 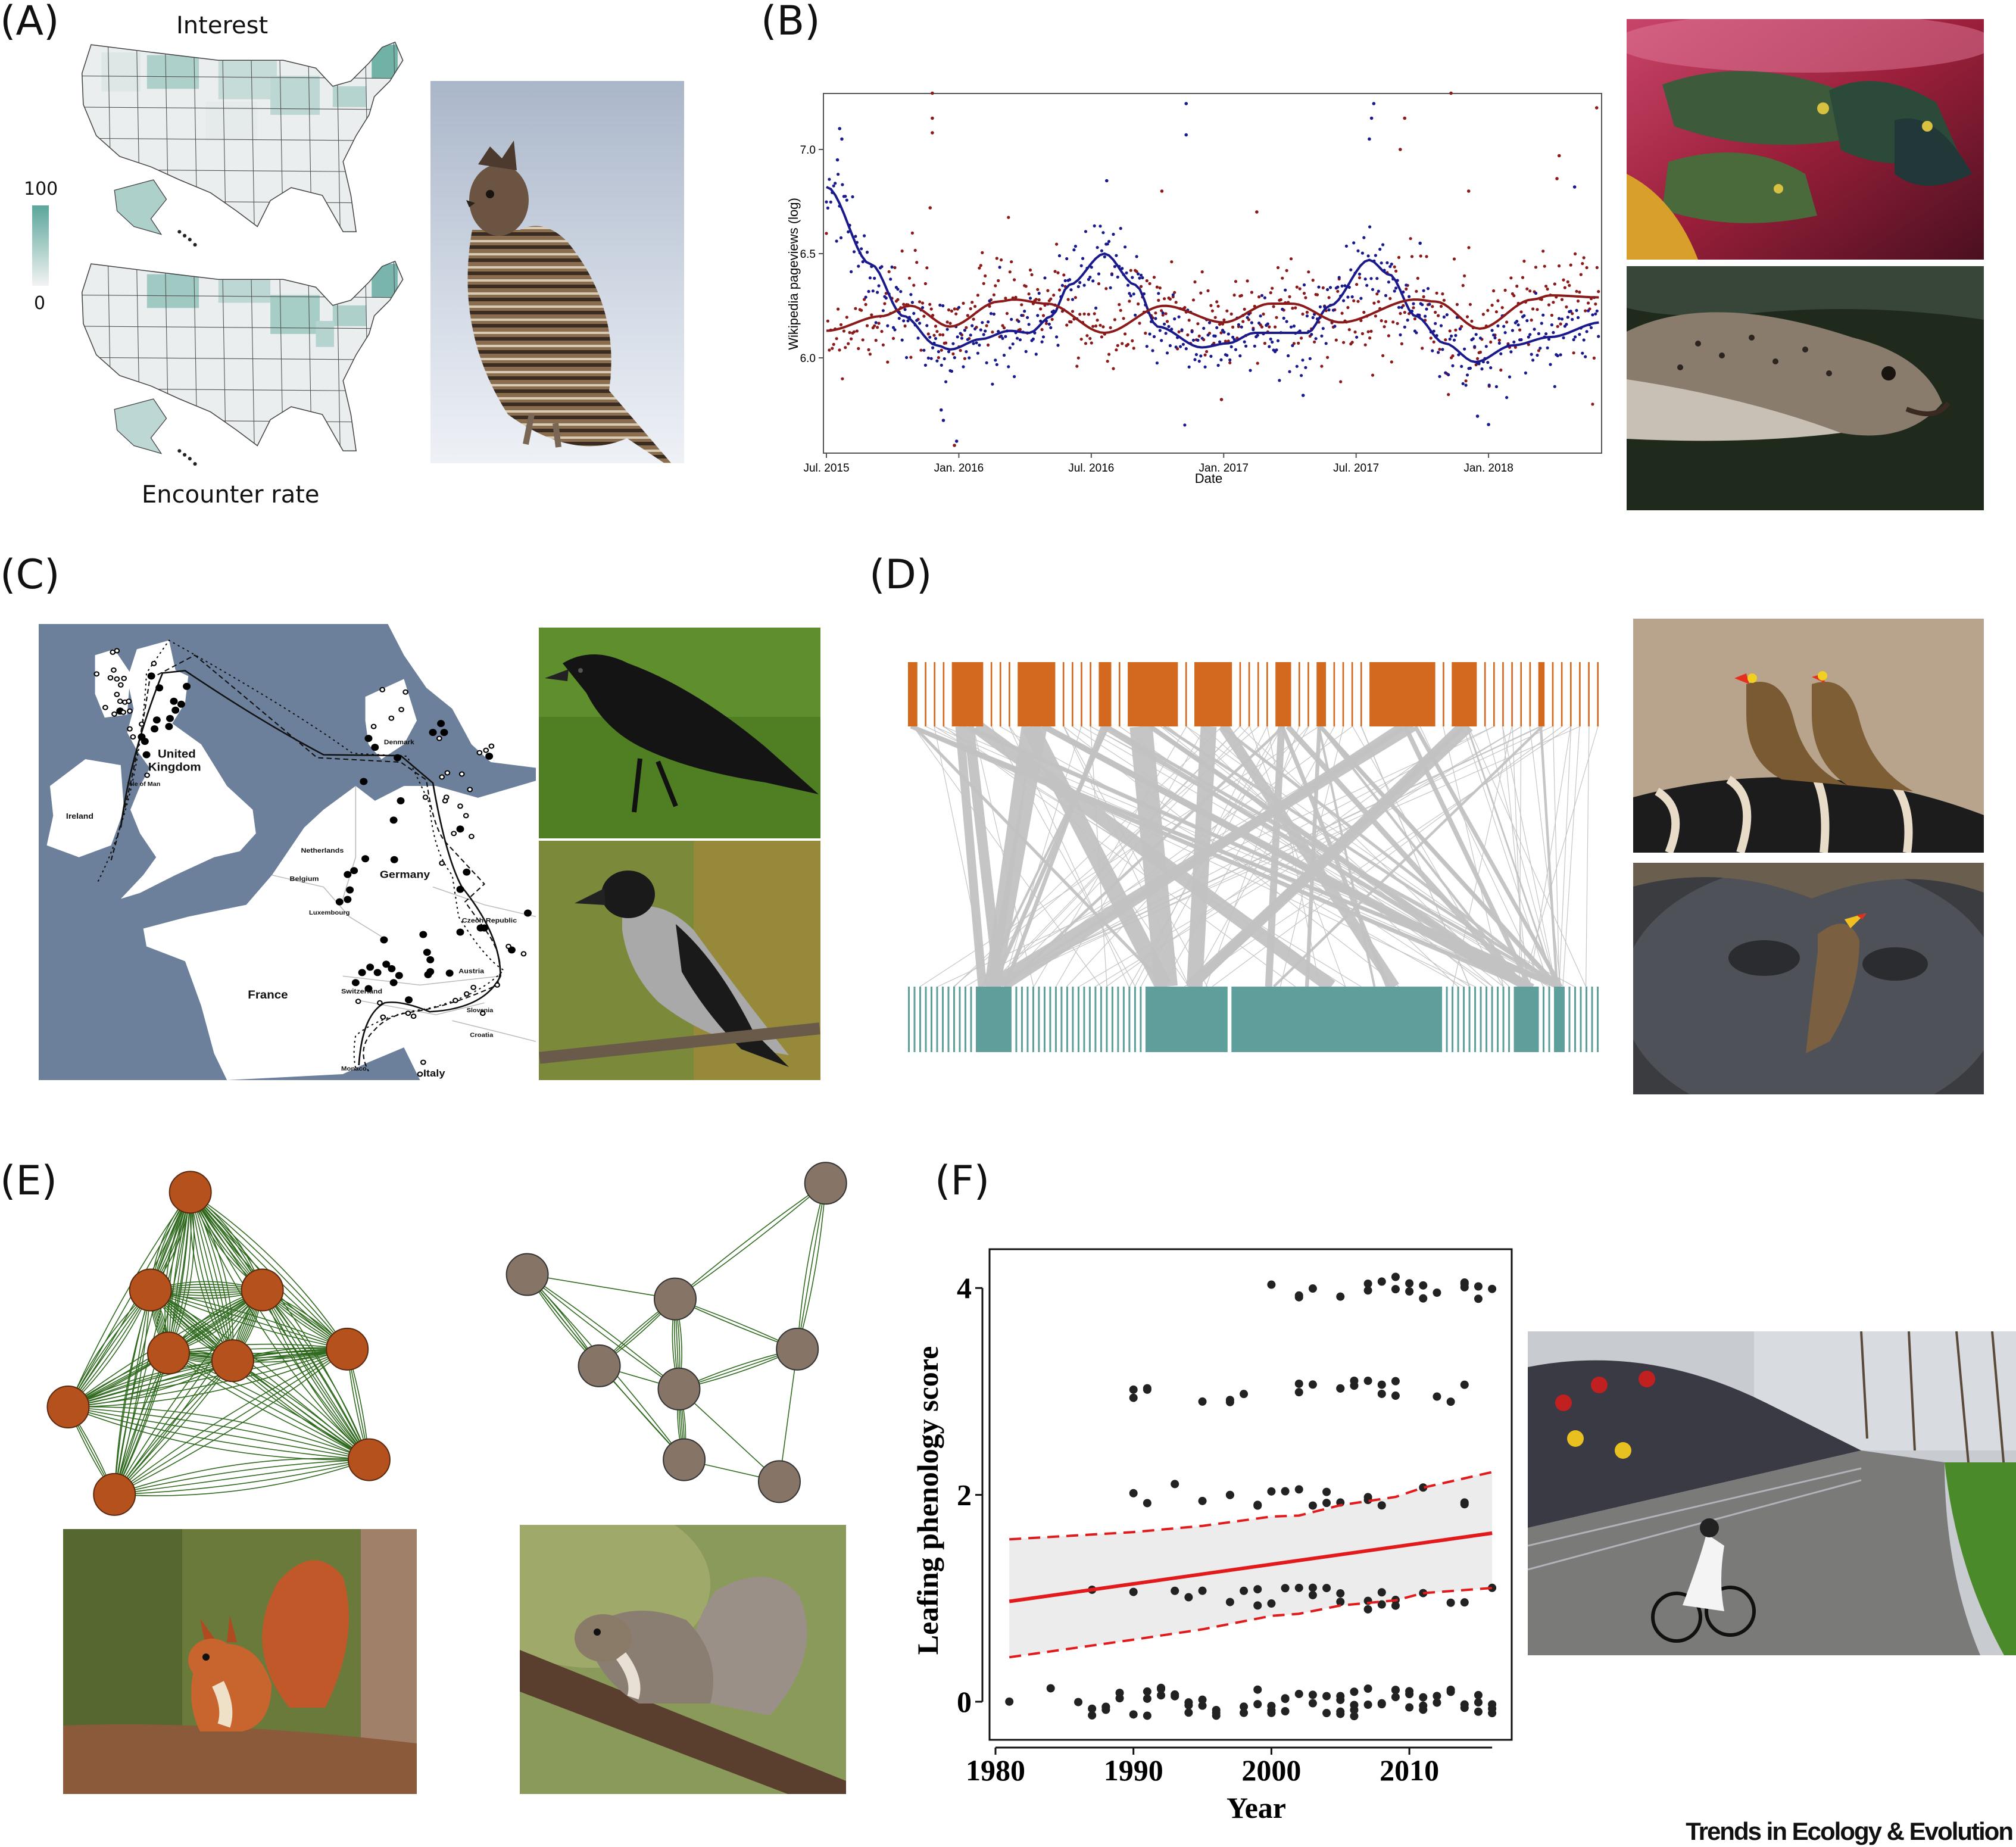 What do you see at coordinates (808, 358) in the screenshot?
I see `y-tick-label: 6.0` at bounding box center [808, 358].